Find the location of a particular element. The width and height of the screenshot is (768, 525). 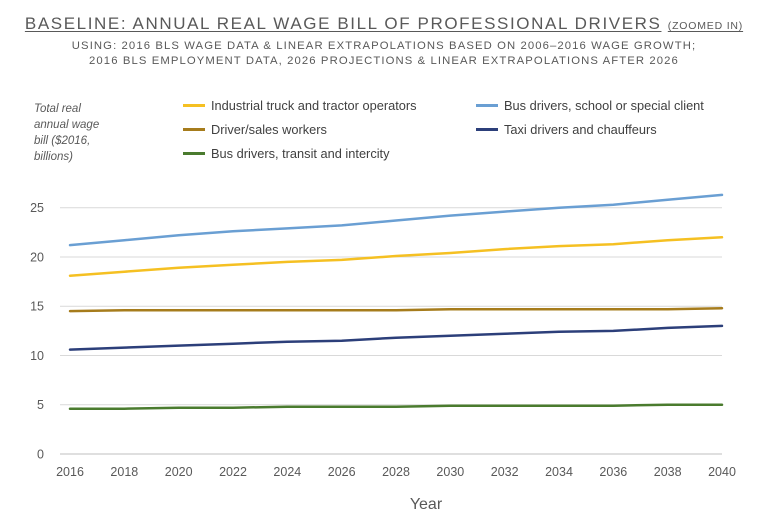

legend-item-driver-sales: Driver/sales workers is located at coordinates (255, 129).